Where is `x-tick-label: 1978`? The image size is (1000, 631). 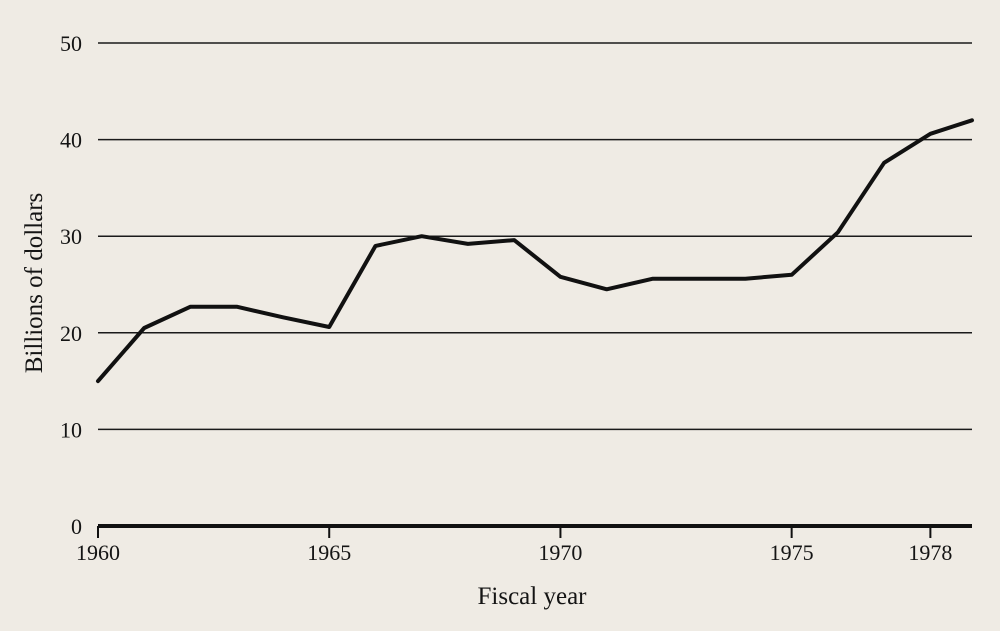
x-tick-label: 1978 is located at coordinates (930, 552).